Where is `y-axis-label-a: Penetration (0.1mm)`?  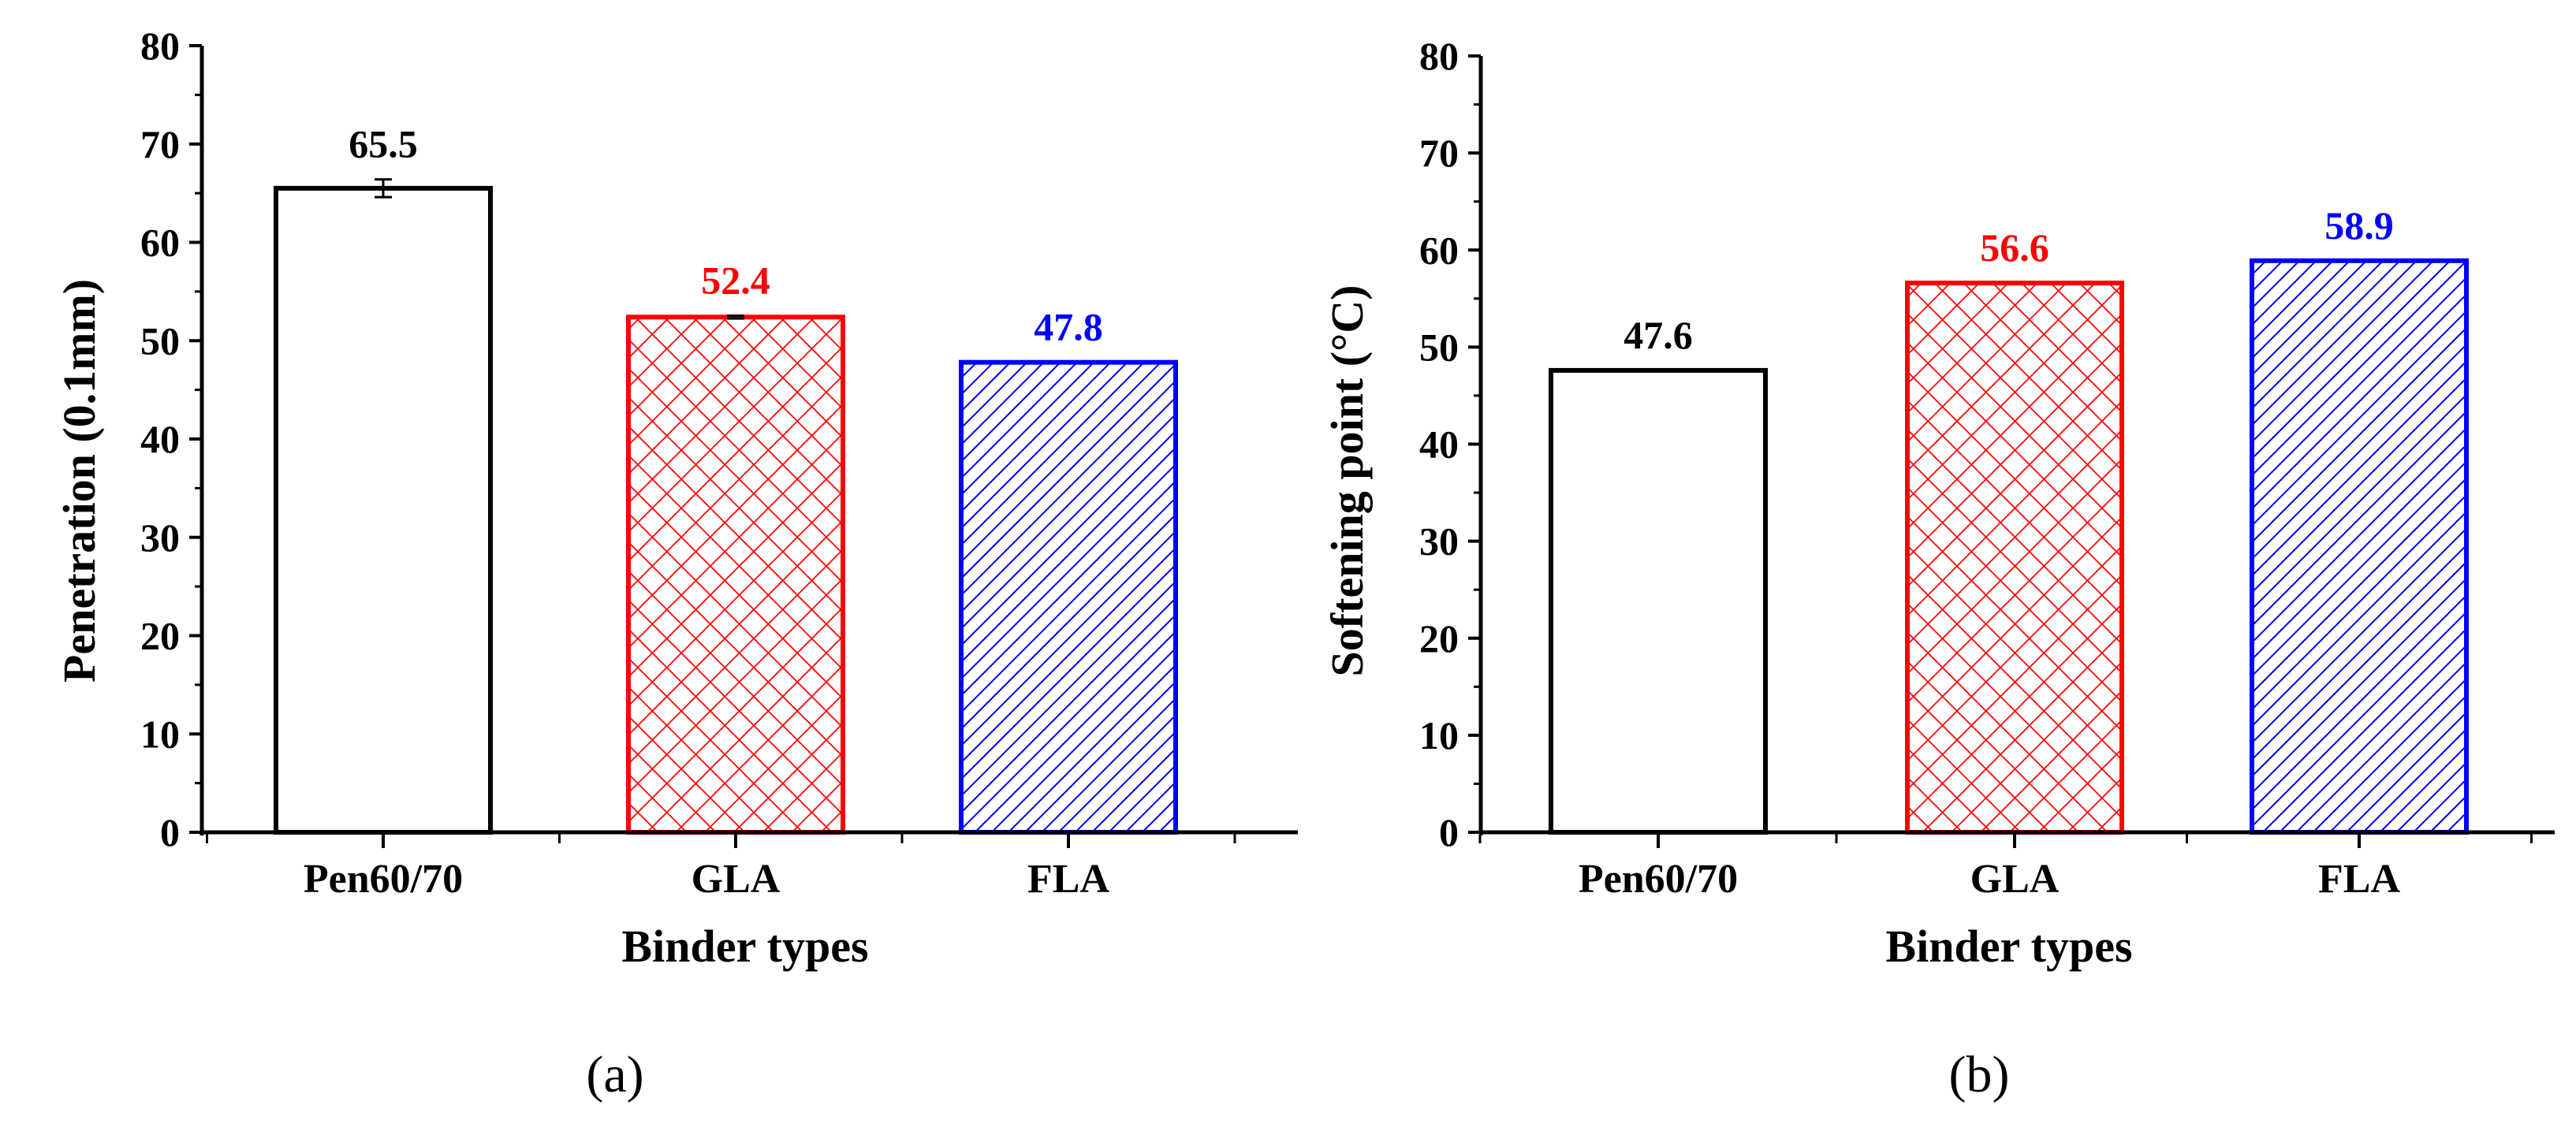 y-axis-label-a: Penetration (0.1mm) is located at coordinates (80, 481).